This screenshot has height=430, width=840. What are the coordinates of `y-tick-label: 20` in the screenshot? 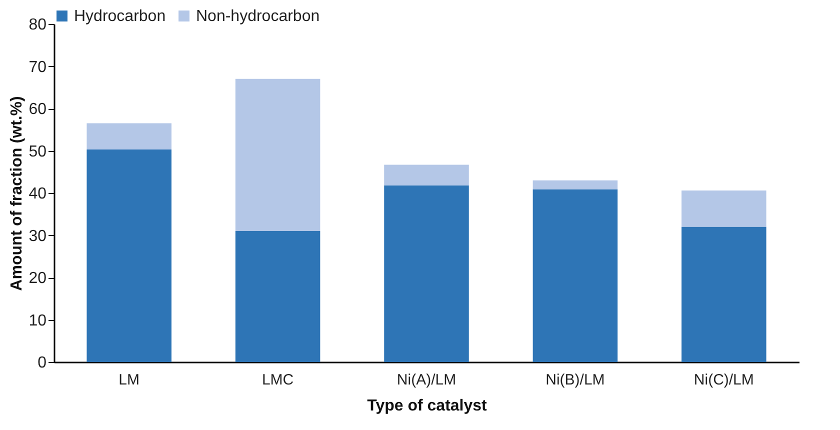 It's located at (37, 278).